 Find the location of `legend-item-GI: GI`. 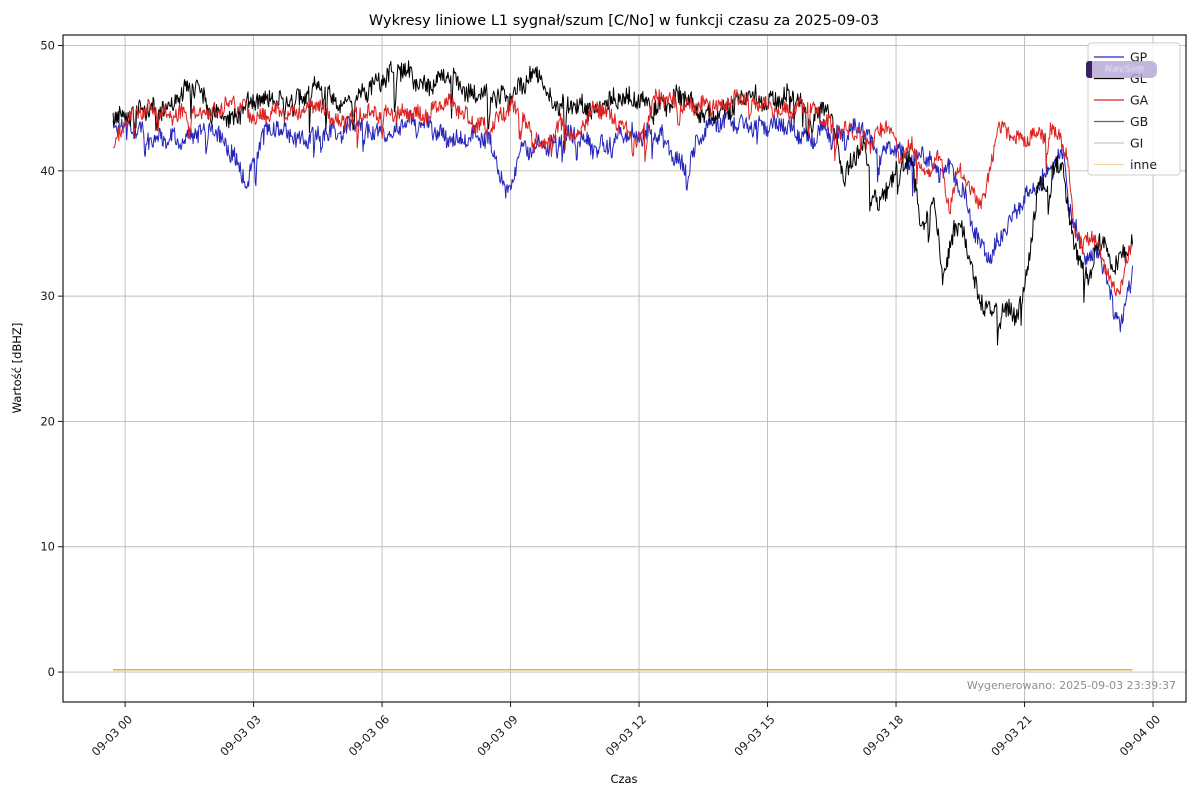

legend-item-GI: GI is located at coordinates (1118, 143).